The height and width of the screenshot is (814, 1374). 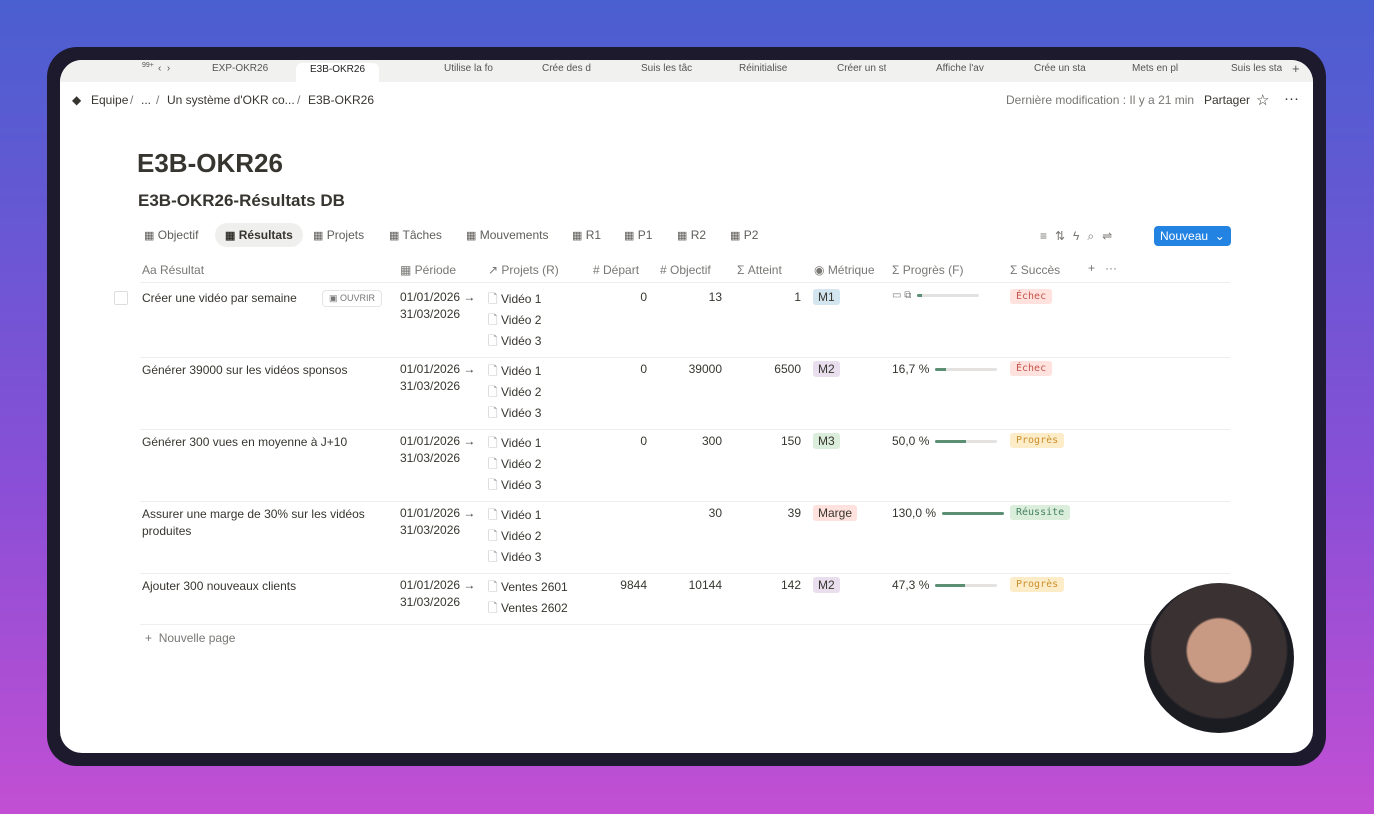 What do you see at coordinates (566, 68) in the screenshot?
I see `browser-tab: Crée des d` at bounding box center [566, 68].